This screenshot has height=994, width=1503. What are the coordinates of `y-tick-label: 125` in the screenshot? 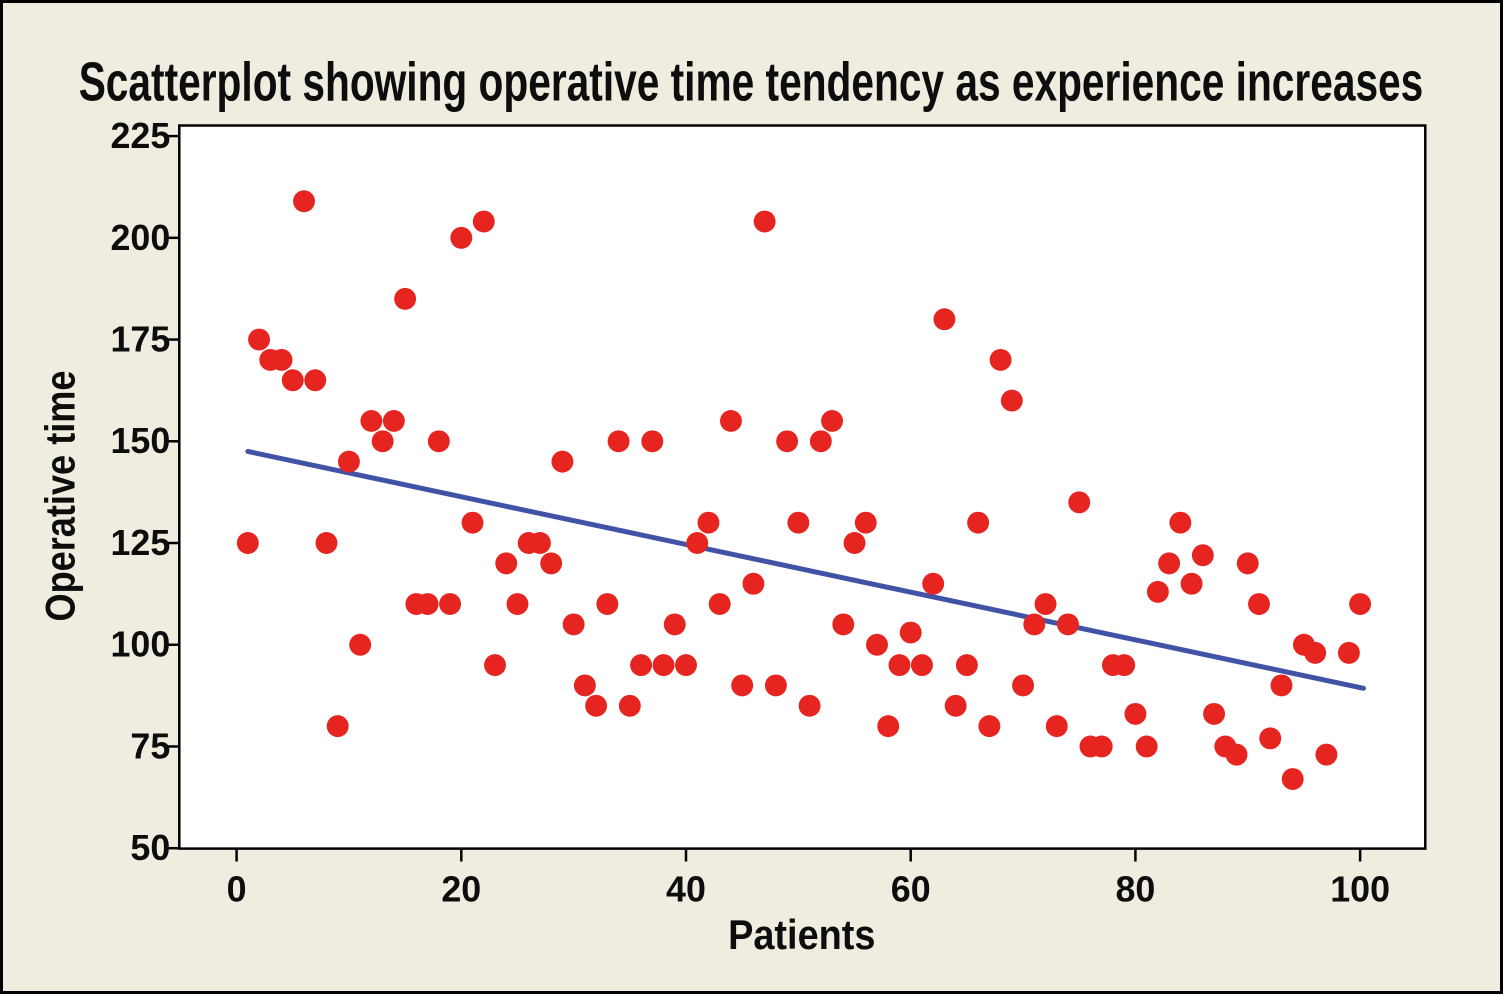 It's located at (141, 543).